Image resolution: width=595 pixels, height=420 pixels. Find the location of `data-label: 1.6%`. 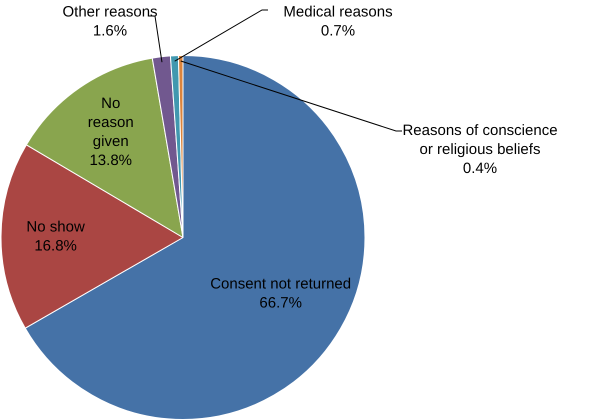

data-label: 1.6% is located at coordinates (110, 31).